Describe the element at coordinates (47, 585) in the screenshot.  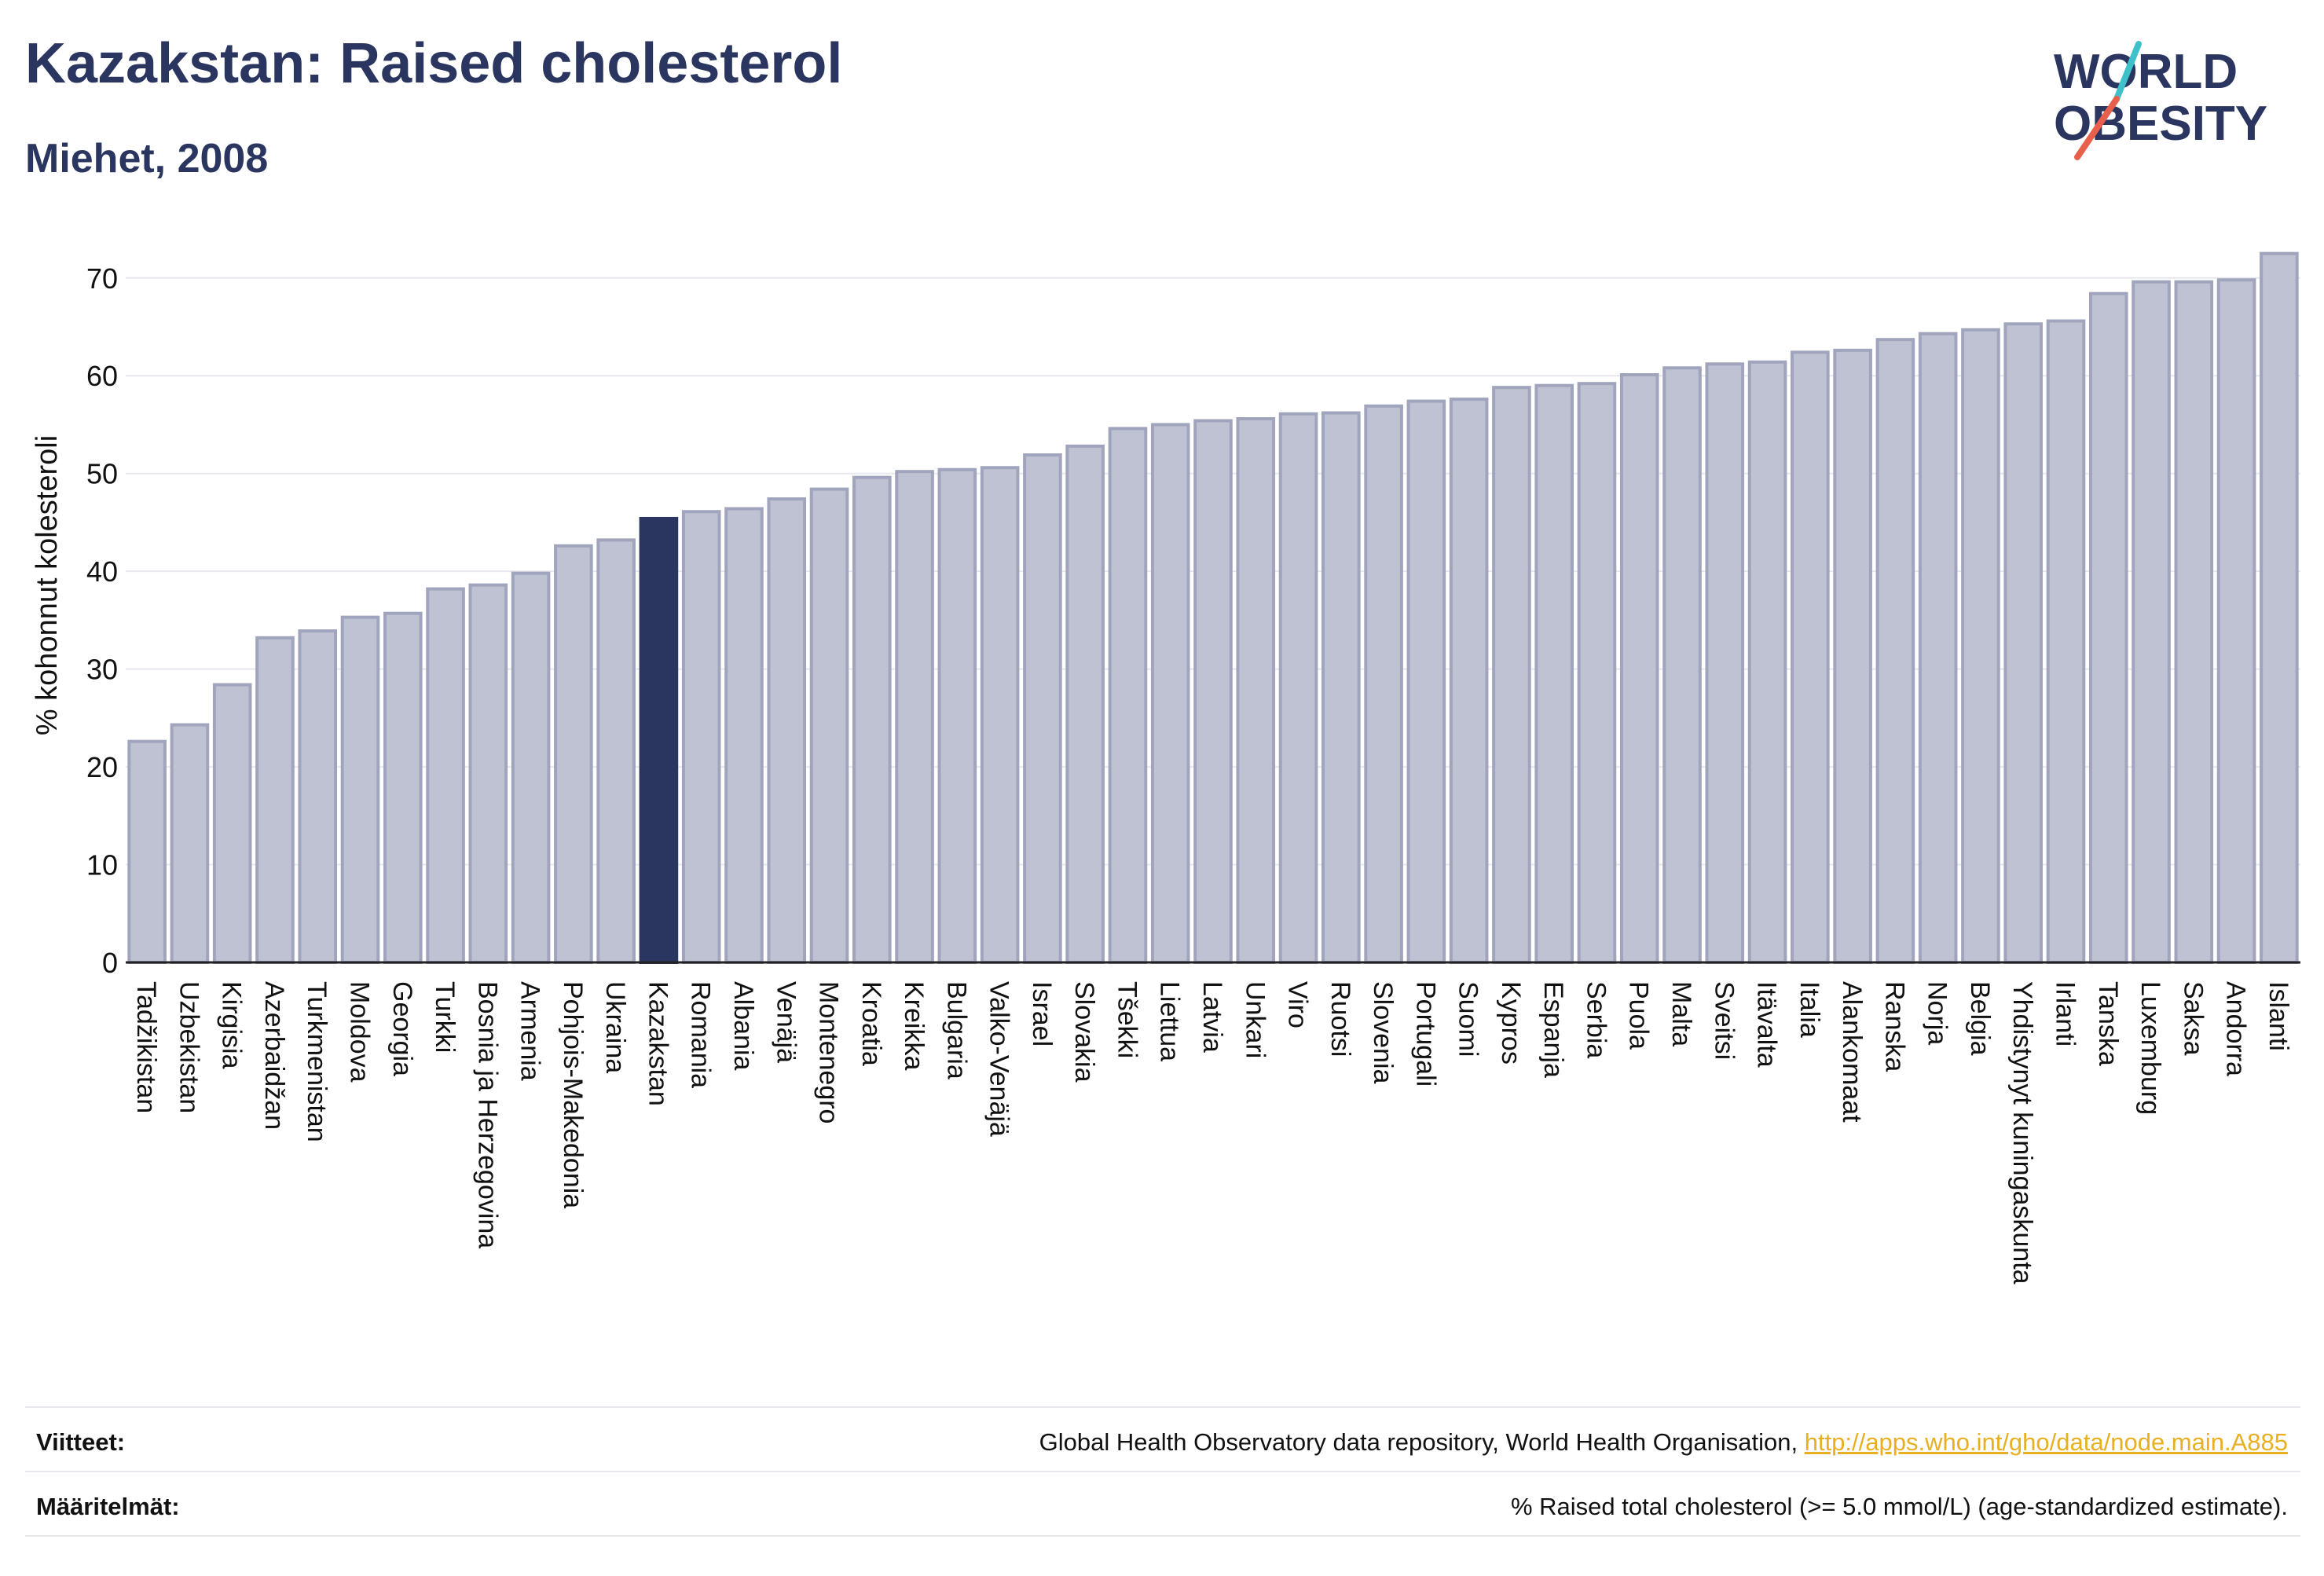
I see `y-axis-label: % kohonnut kolesteroli` at that location.